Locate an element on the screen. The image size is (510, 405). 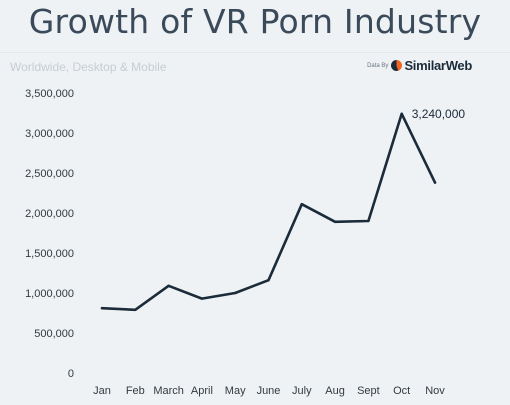
y-tick-label: 2,000,000 is located at coordinates (49, 214).